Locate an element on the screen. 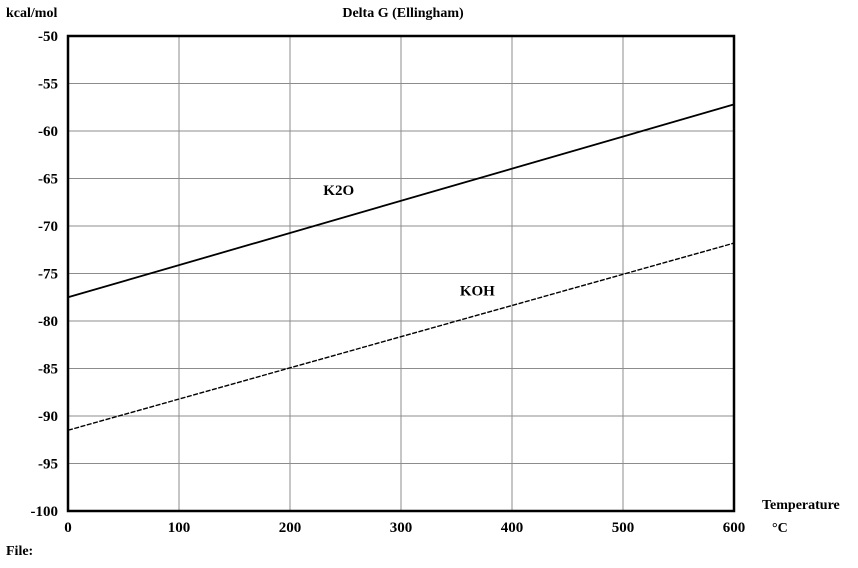 The height and width of the screenshot is (568, 858). series-label-k2o: K2O is located at coordinates (338, 191).